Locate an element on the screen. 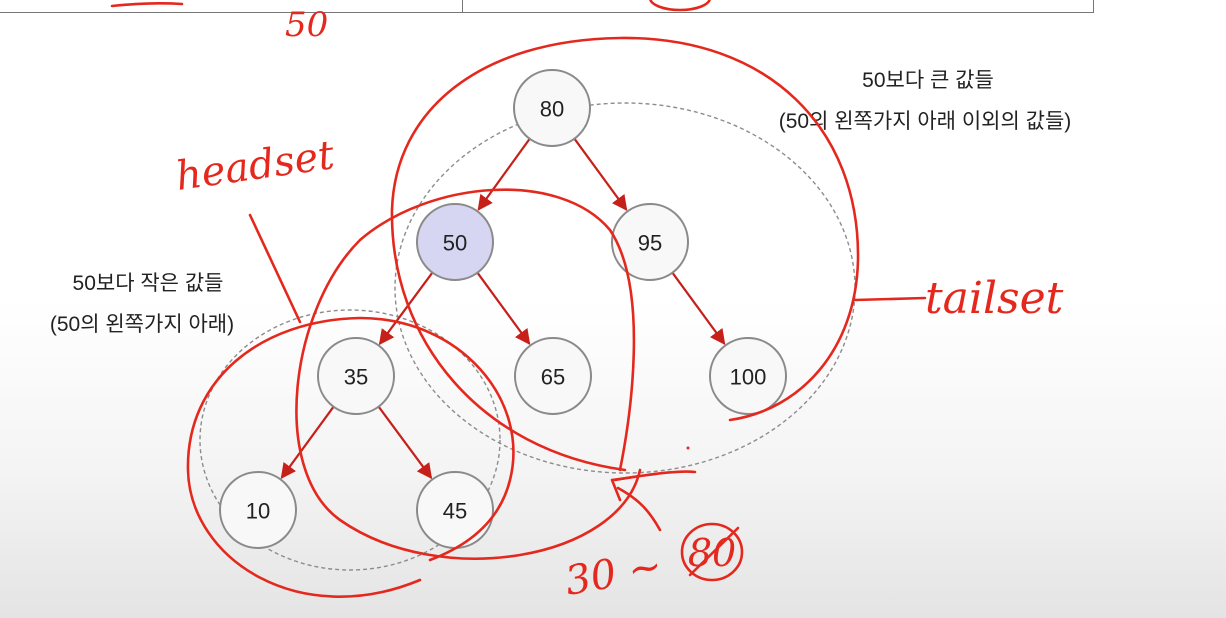 This screenshot has height=618, width=1226. ink-strike-line is located at coordinates (714, 551).